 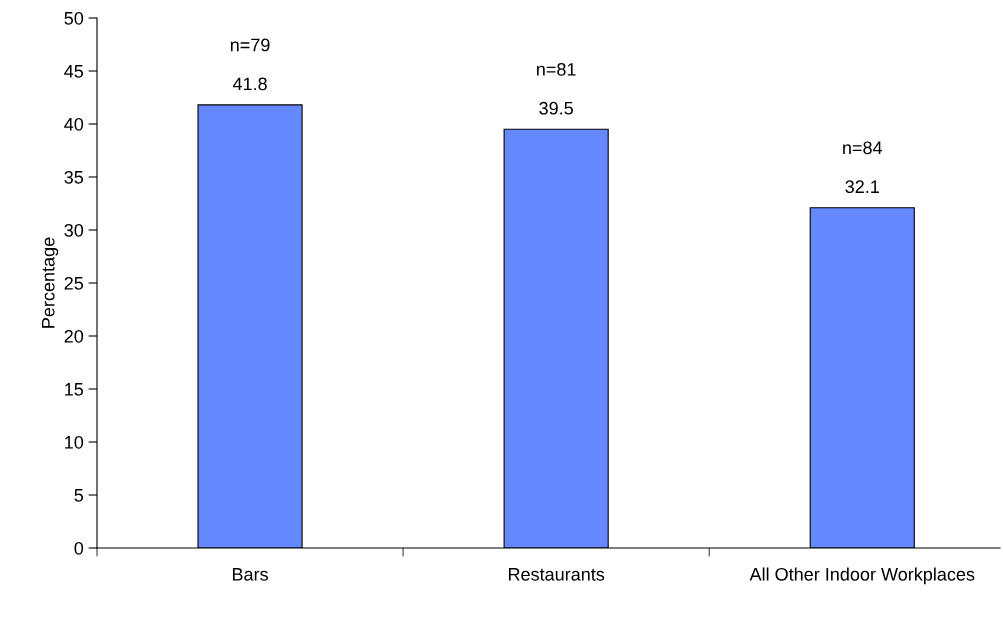 What do you see at coordinates (250, 574) in the screenshot?
I see `x-tick-label: Bars` at bounding box center [250, 574].